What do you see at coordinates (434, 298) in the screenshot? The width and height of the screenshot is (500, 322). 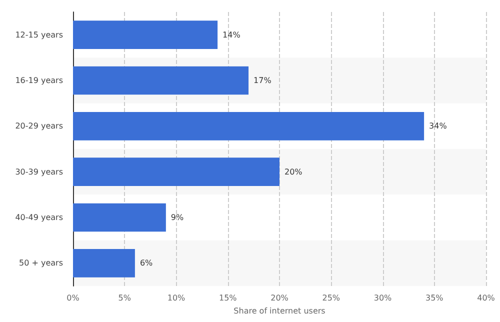 I see `x-tick-label: 35%` at bounding box center [434, 298].